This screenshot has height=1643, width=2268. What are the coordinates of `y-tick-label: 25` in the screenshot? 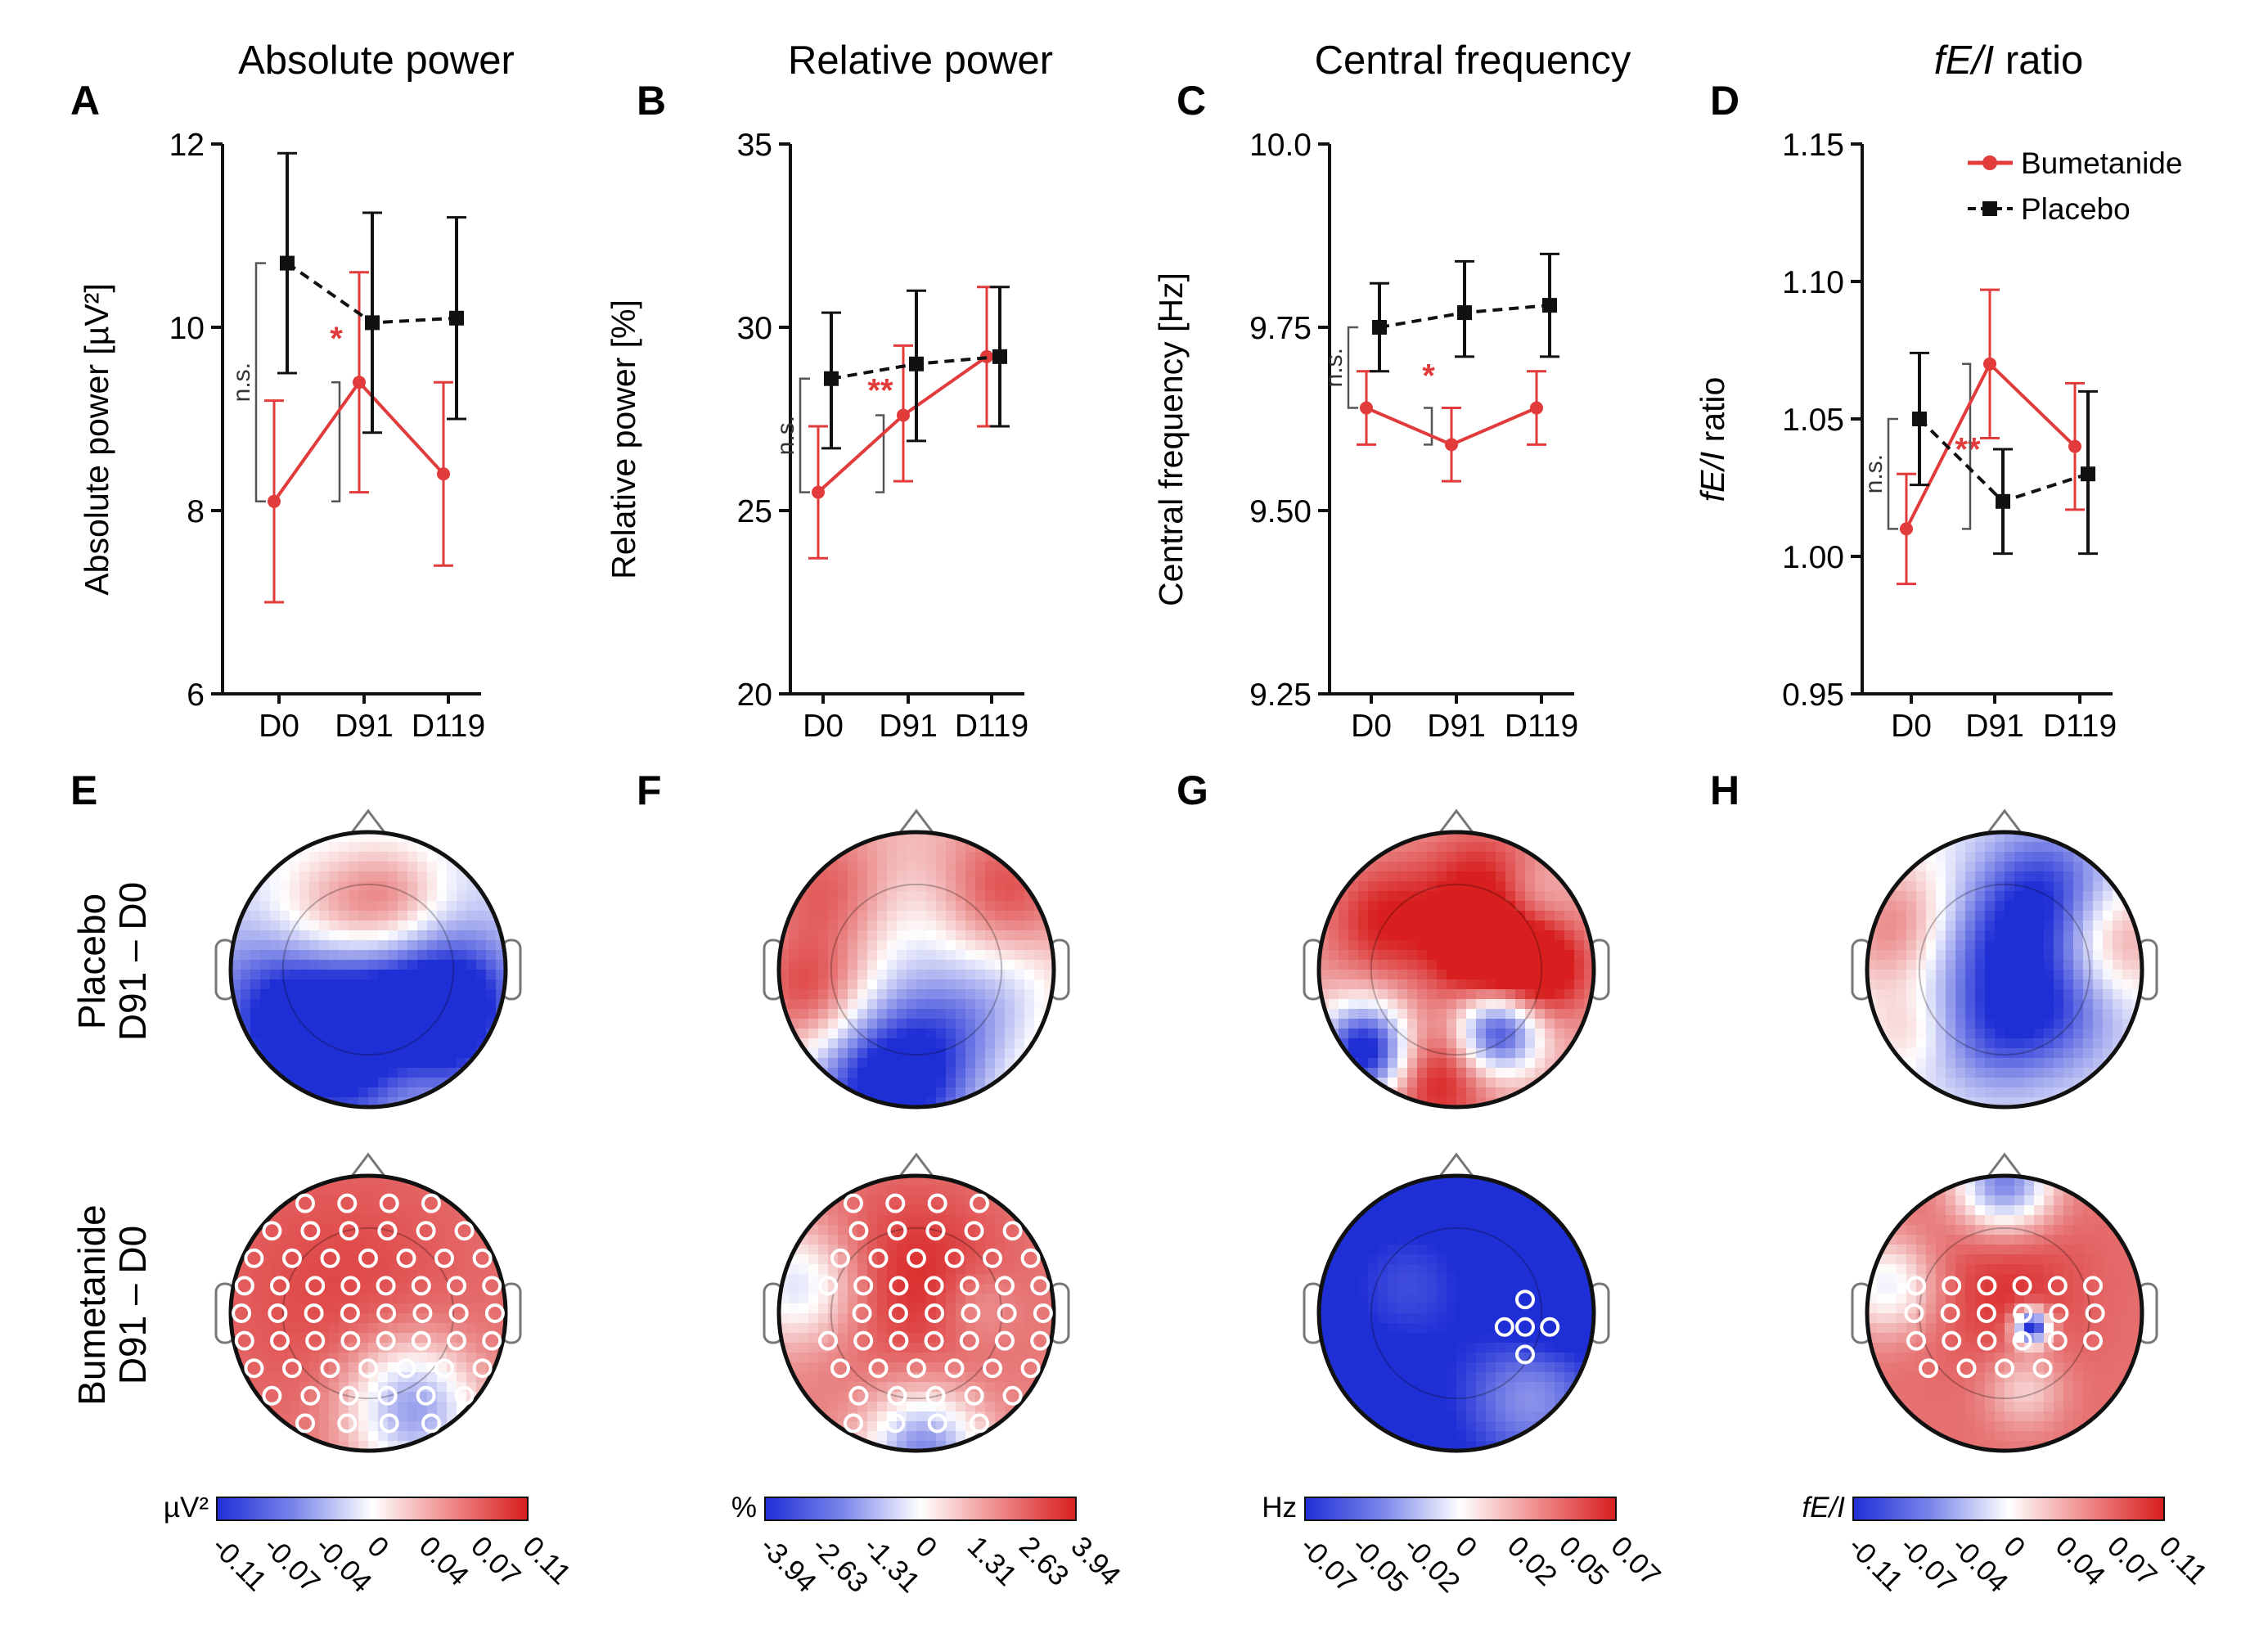 It's located at (755, 512).